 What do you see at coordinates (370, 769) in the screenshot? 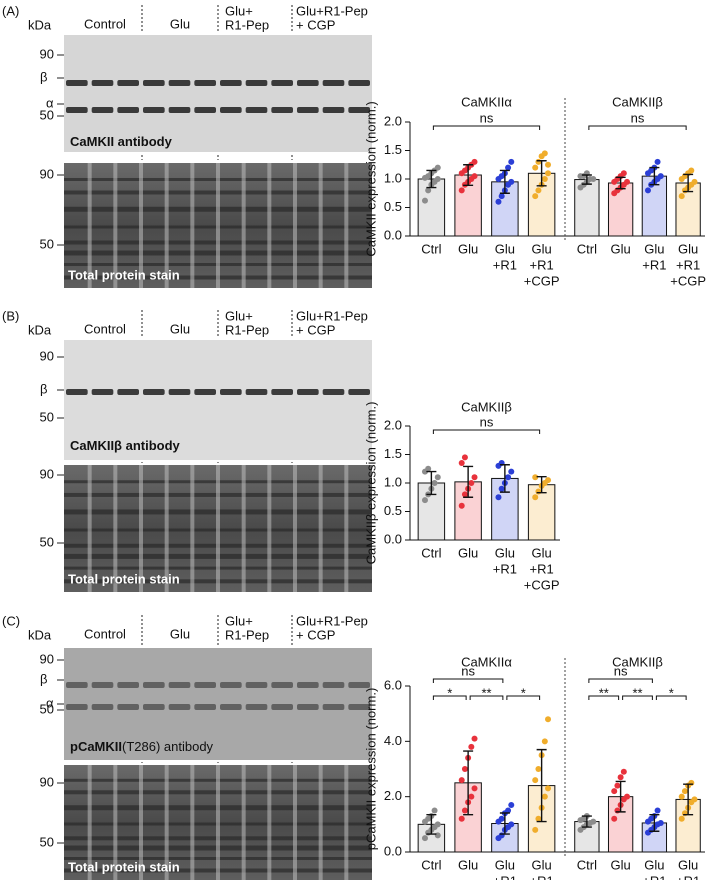
I see `y-axis-label: pCaMKII expression (norm.)` at bounding box center [370, 769].